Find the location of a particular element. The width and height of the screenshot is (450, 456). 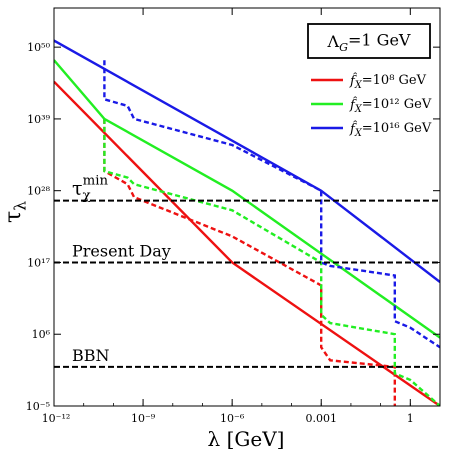

legend-label: f̂X=10⁸ GeV is located at coordinates (388, 81).